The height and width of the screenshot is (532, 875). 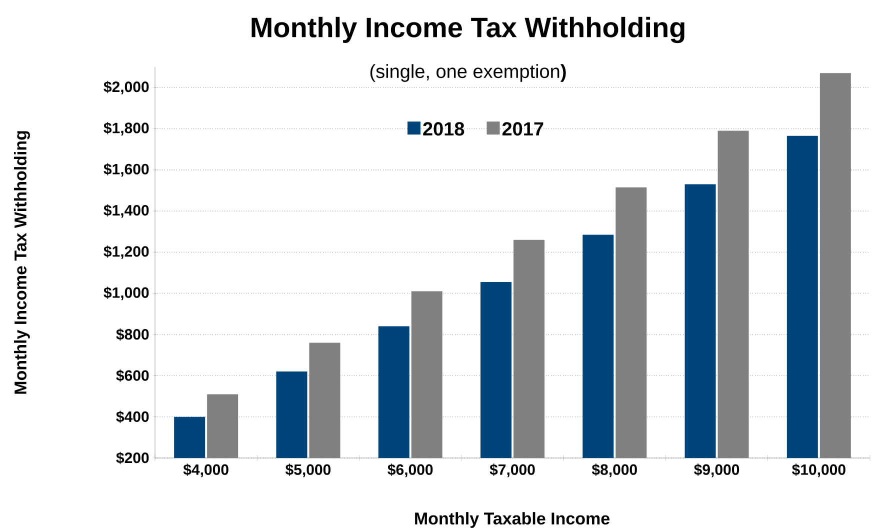 What do you see at coordinates (132, 334) in the screenshot?
I see `y-tick-label: $800` at bounding box center [132, 334].